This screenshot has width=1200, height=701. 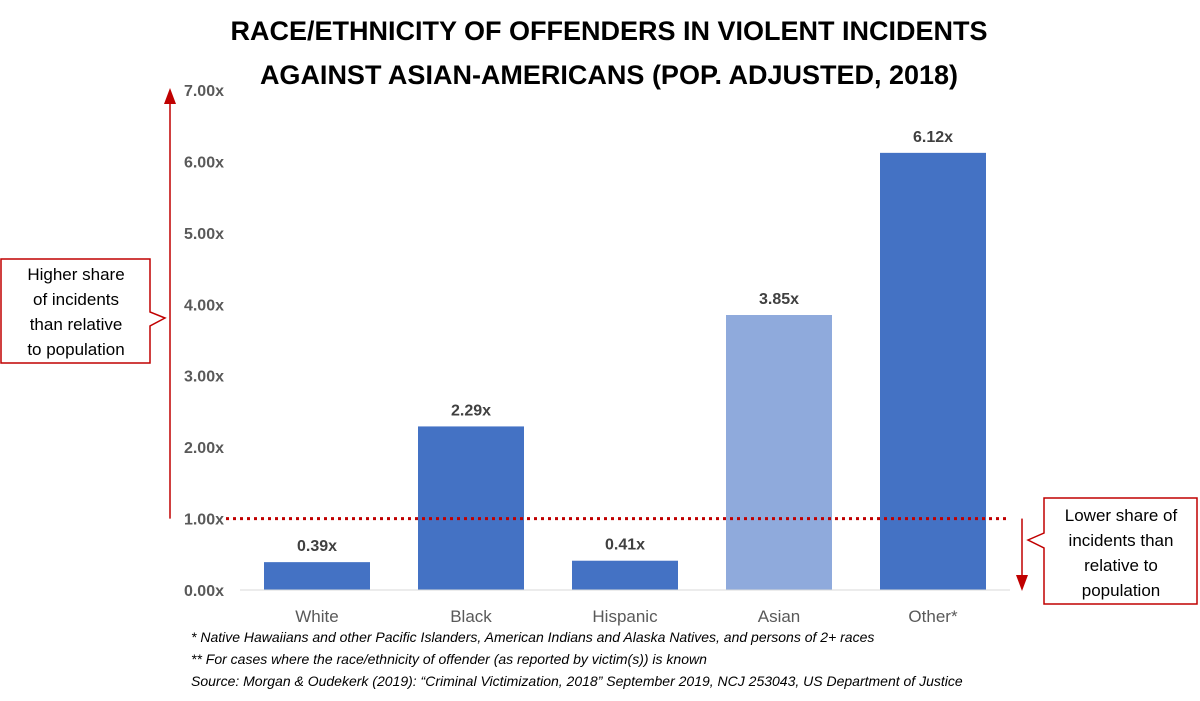 What do you see at coordinates (471, 508) in the screenshot?
I see `bar-black` at bounding box center [471, 508].